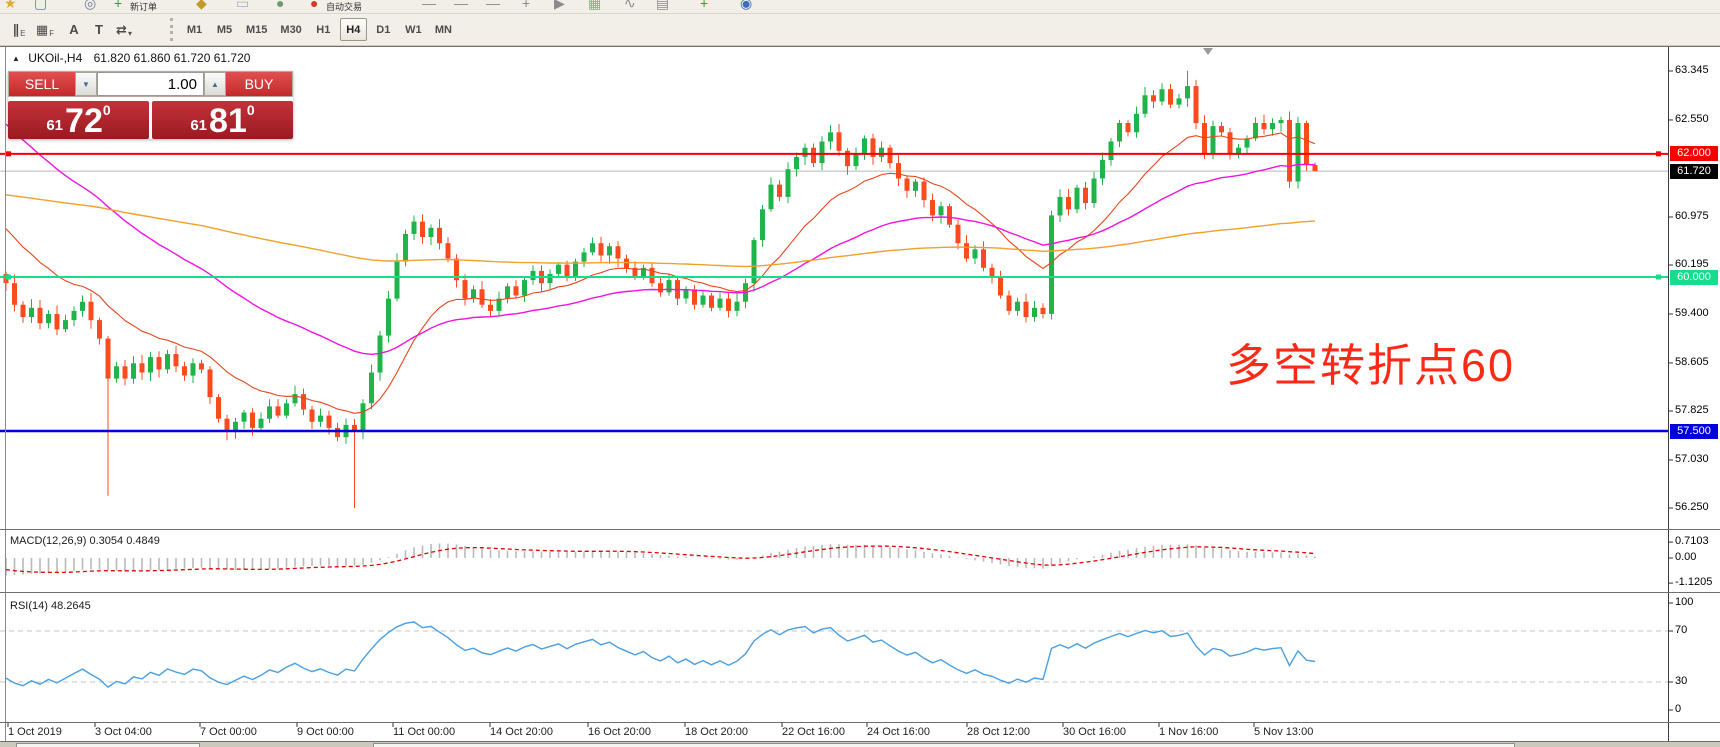 The image size is (1720, 747). I want to click on chart-type-icon: ▭, so click(243, 5).